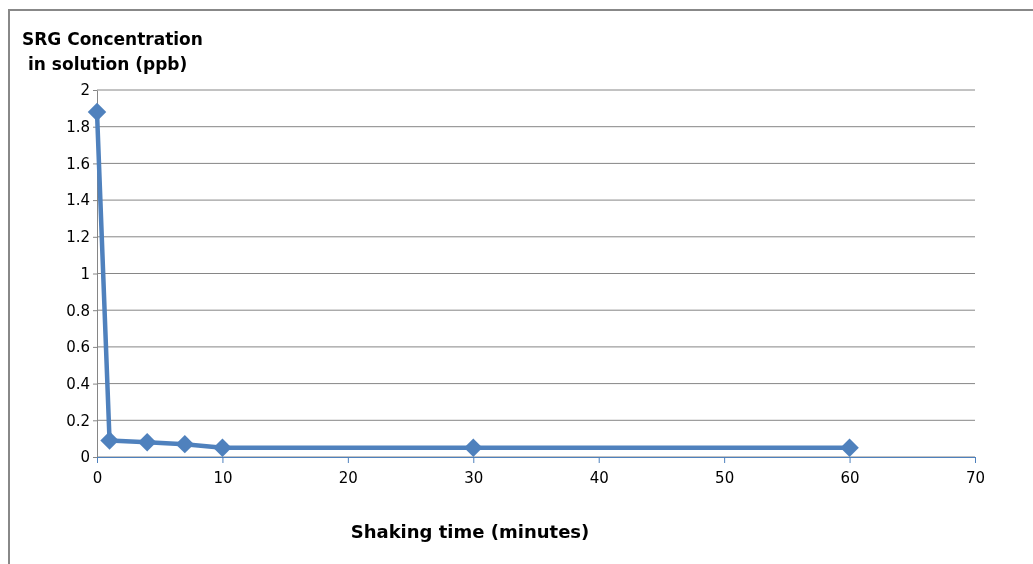 This screenshot has height=564, width=1033. What do you see at coordinates (850, 477) in the screenshot?
I see `x-tick-label: 60` at bounding box center [850, 477].